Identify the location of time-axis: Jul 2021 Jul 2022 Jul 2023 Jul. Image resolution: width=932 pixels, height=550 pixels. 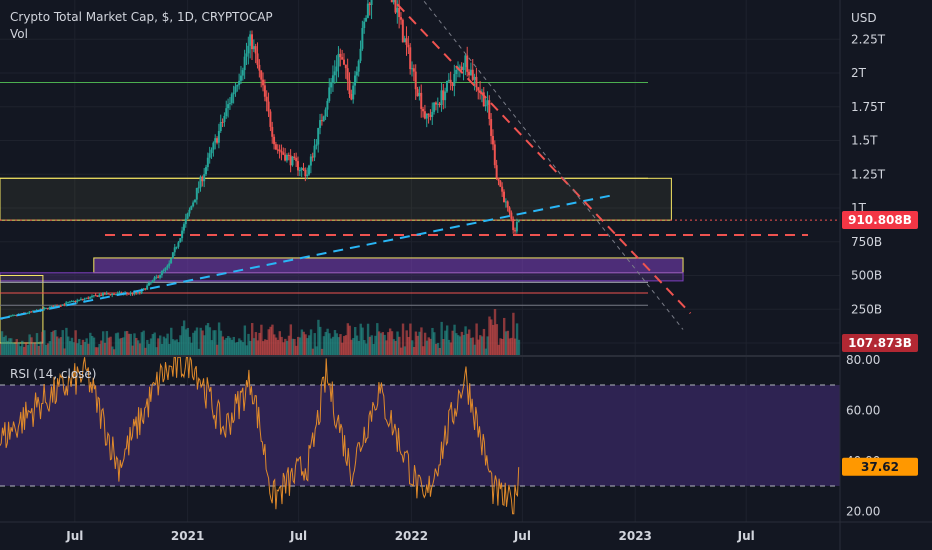
(410, 536).